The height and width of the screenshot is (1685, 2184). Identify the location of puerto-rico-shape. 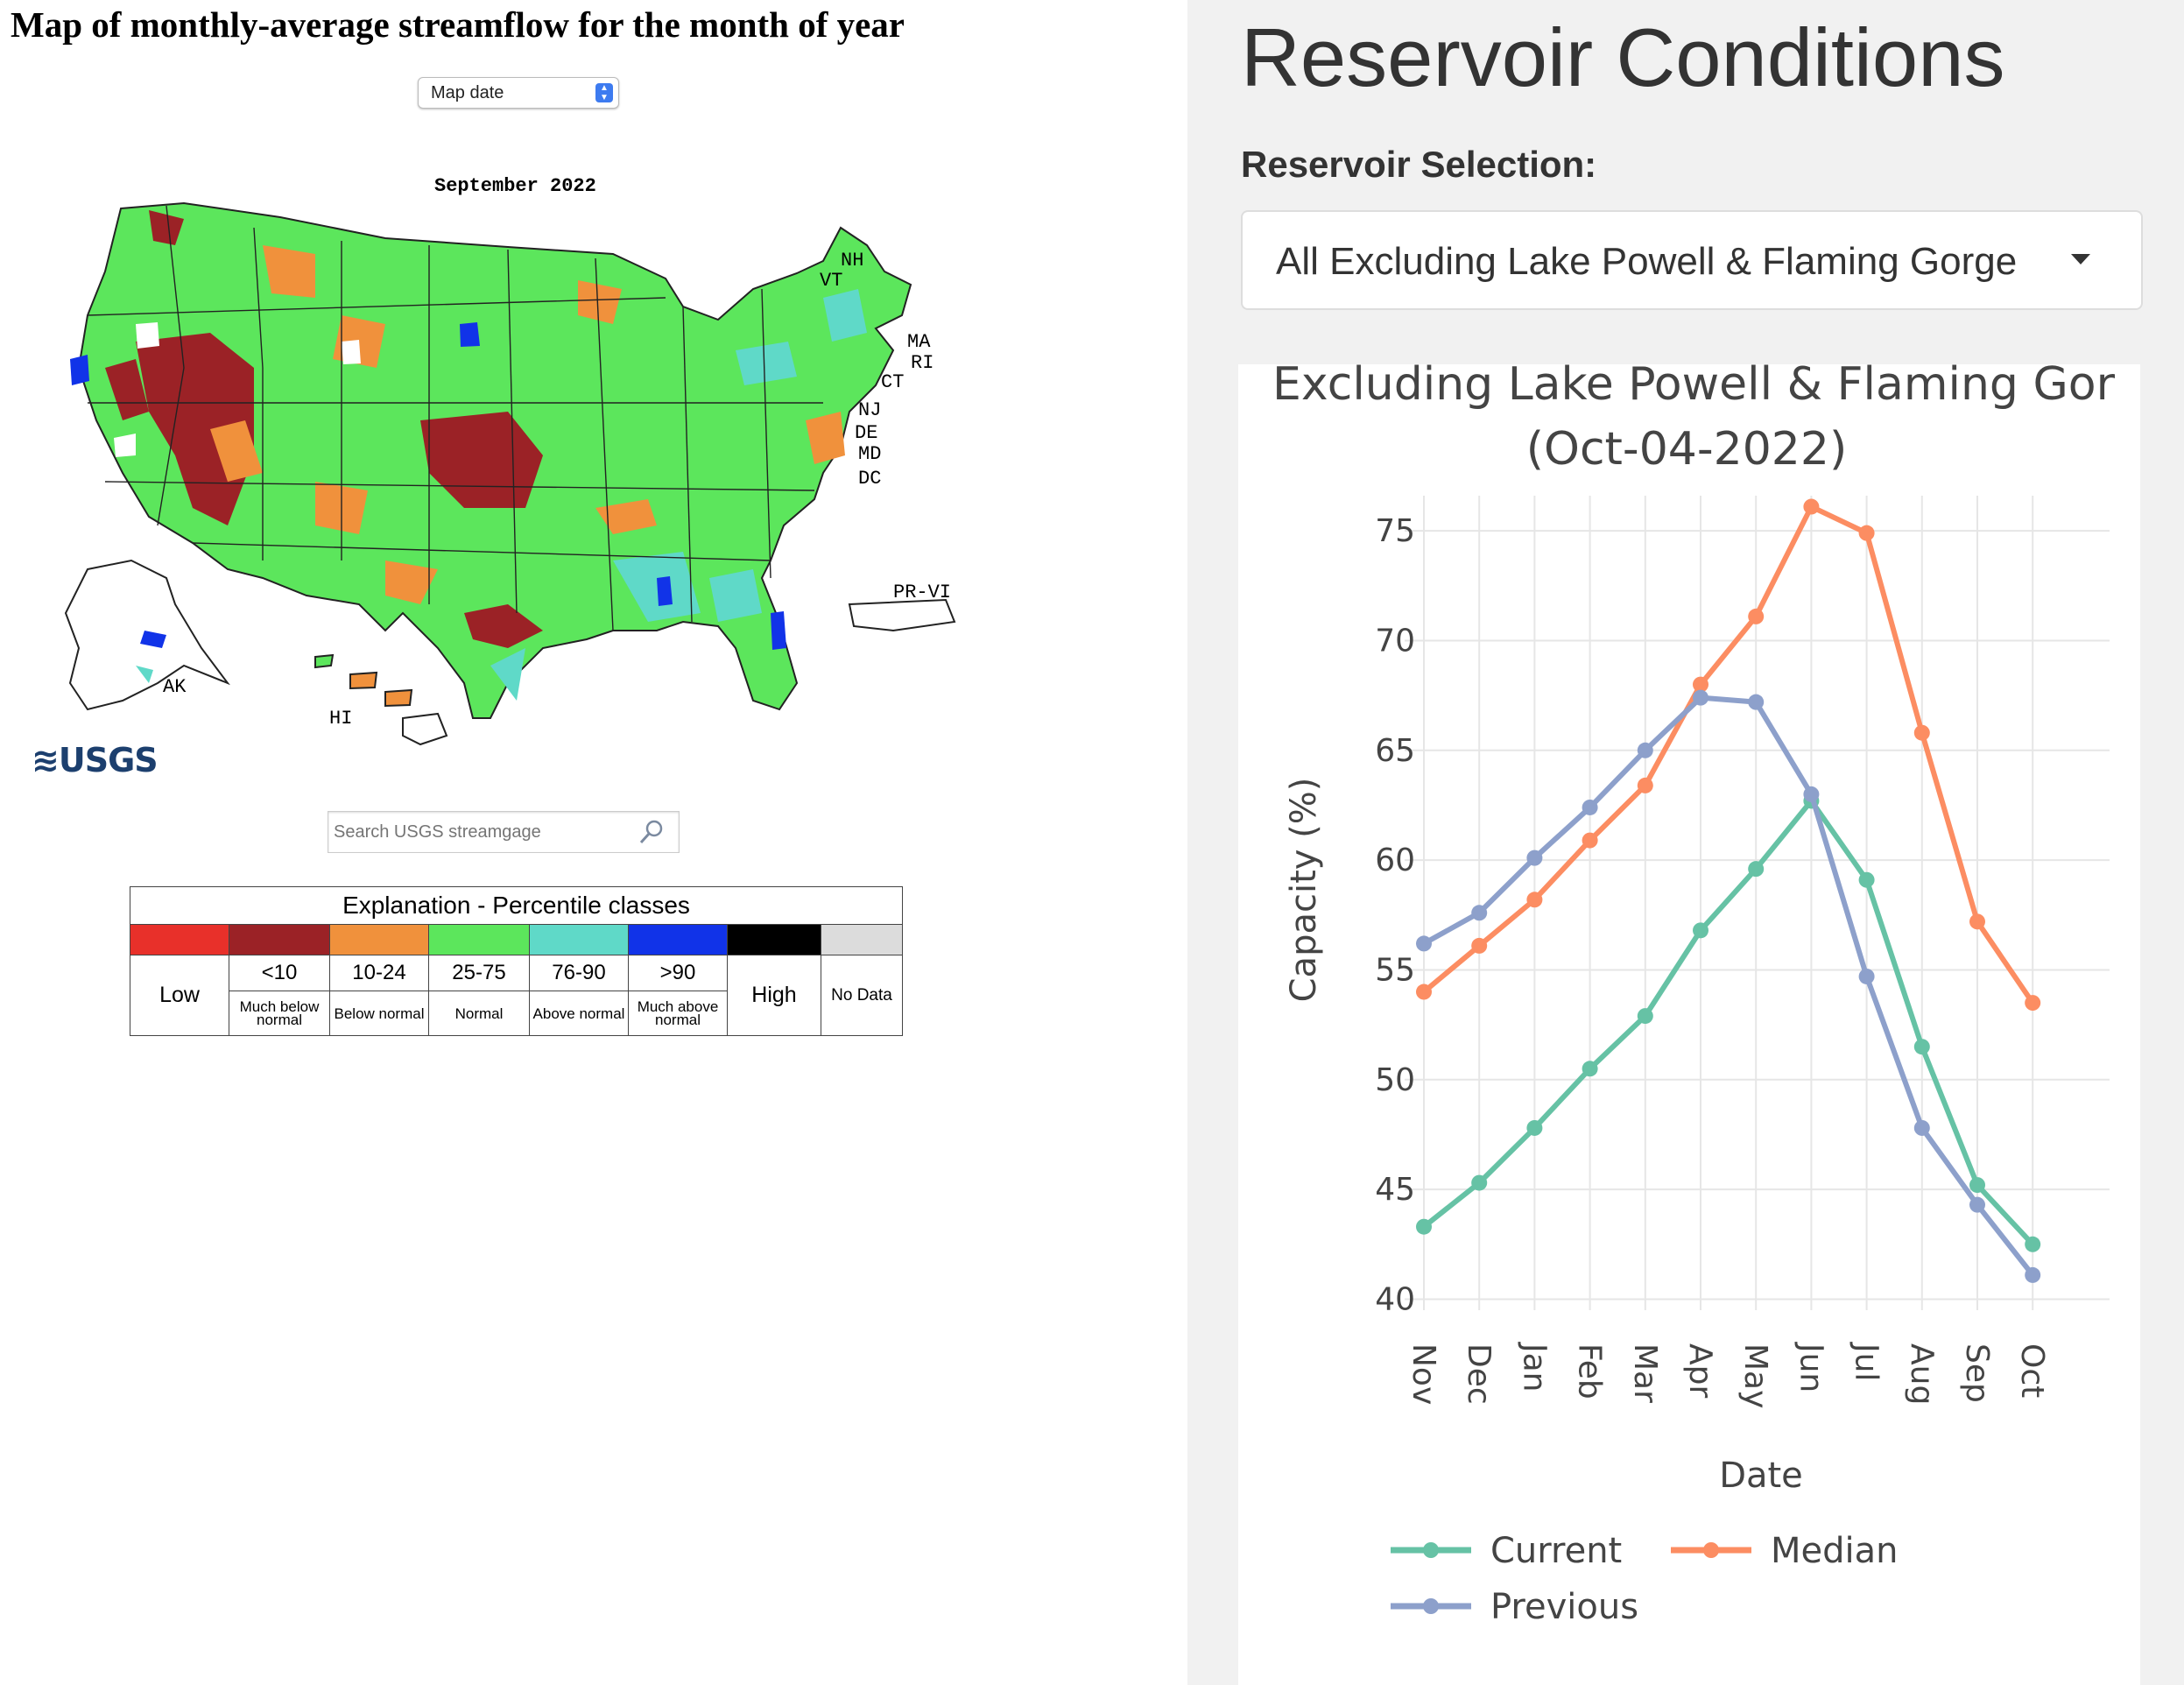
(902, 615).